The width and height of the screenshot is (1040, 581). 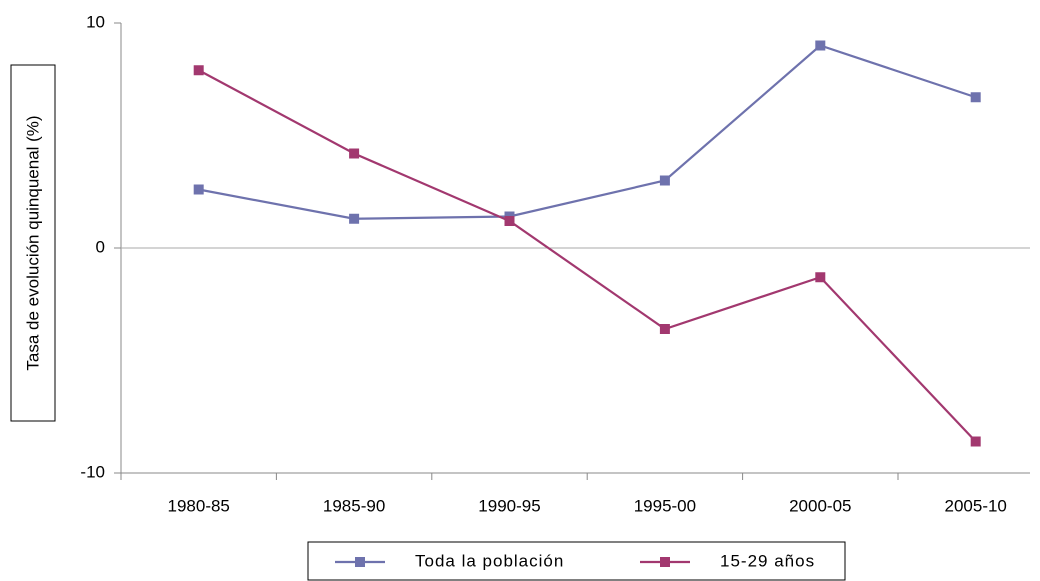 What do you see at coordinates (665, 505) in the screenshot?
I see `x-tick-label: 1995-00` at bounding box center [665, 505].